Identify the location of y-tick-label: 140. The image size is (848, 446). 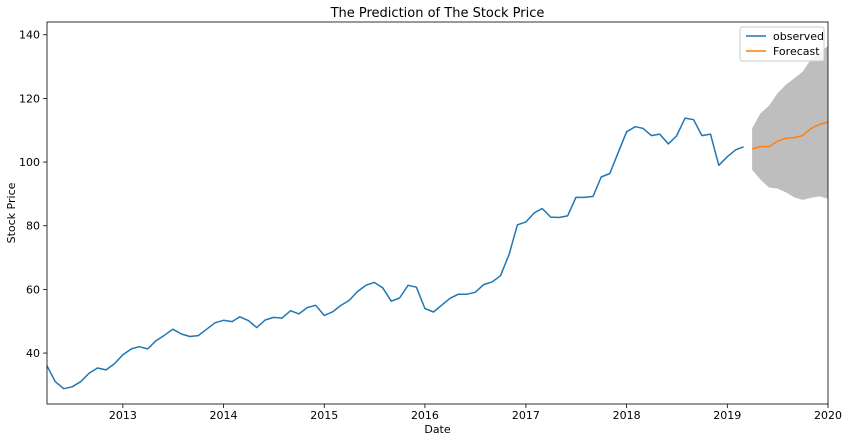
(29, 35).